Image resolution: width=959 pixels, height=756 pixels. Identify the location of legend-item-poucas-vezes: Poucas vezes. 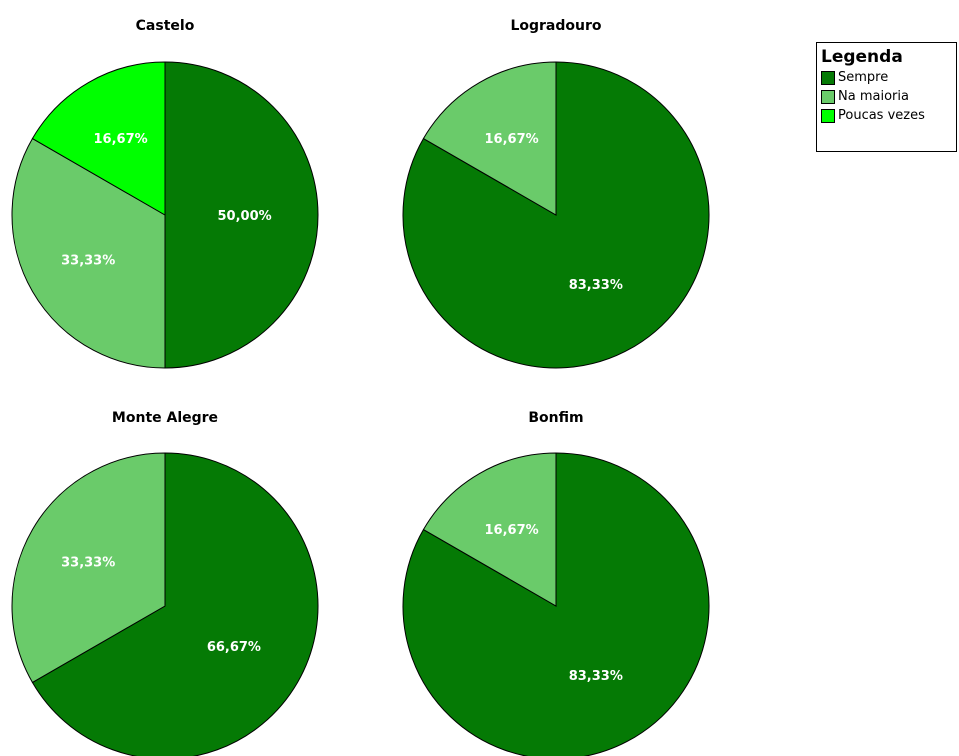
(886, 115).